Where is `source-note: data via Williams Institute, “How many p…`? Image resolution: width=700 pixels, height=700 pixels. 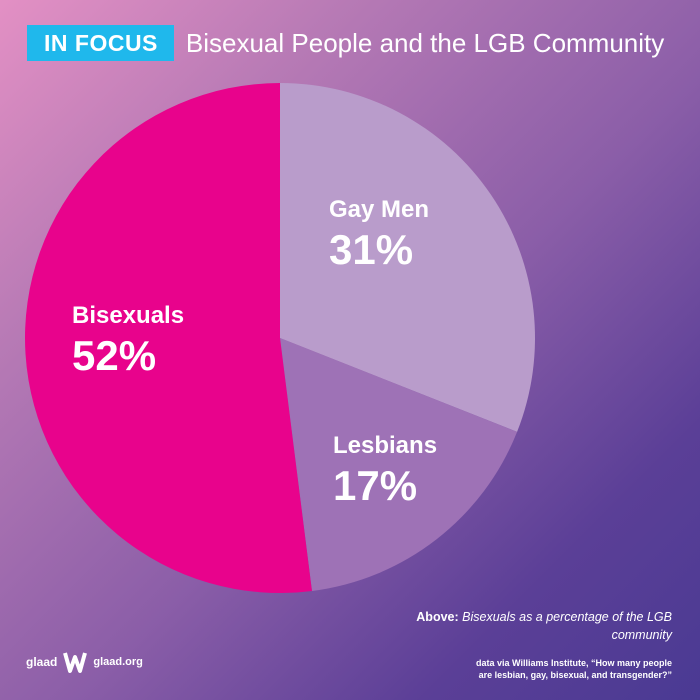
source-note: data via Williams Institute, “How many p… is located at coordinates (512, 669).